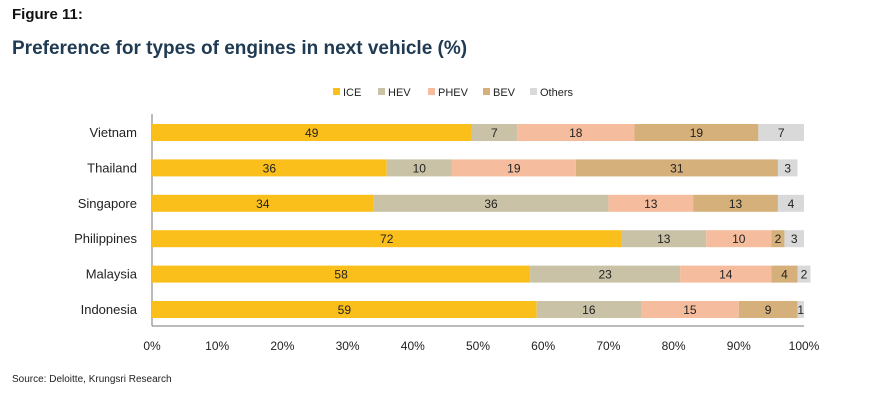 This screenshot has height=404, width=870. I want to click on category-label: Indonesia, so click(109, 309).